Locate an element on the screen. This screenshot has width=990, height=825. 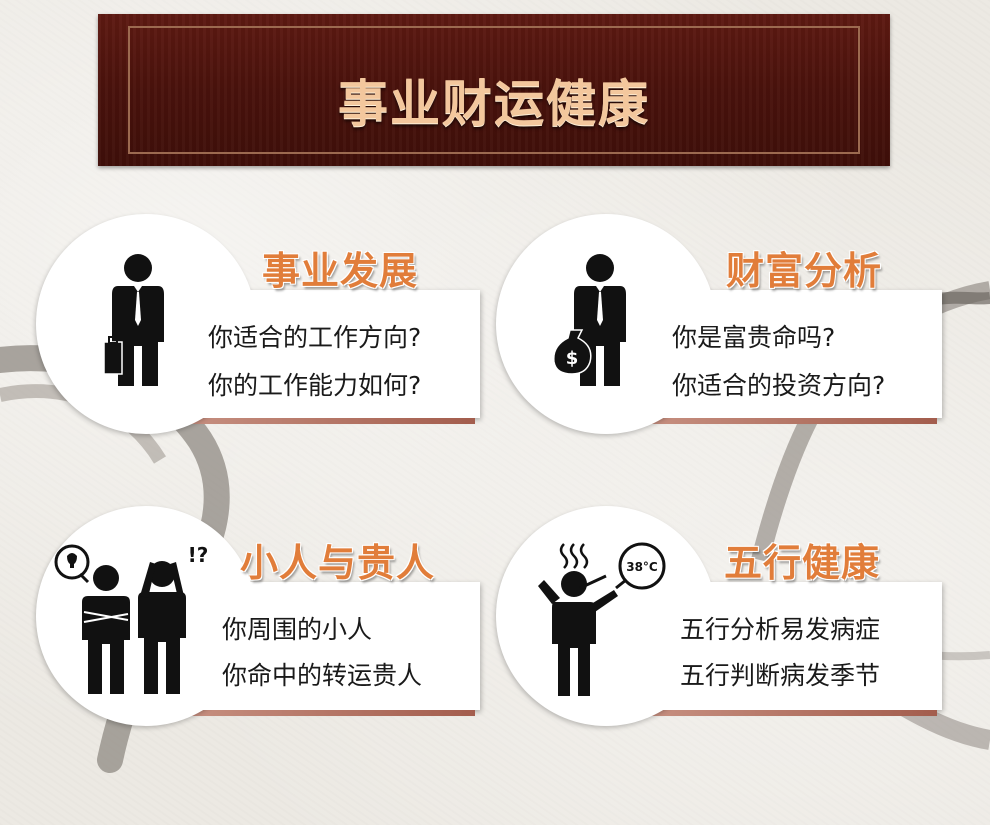
dollar-sign: $ is located at coordinates (572, 358).